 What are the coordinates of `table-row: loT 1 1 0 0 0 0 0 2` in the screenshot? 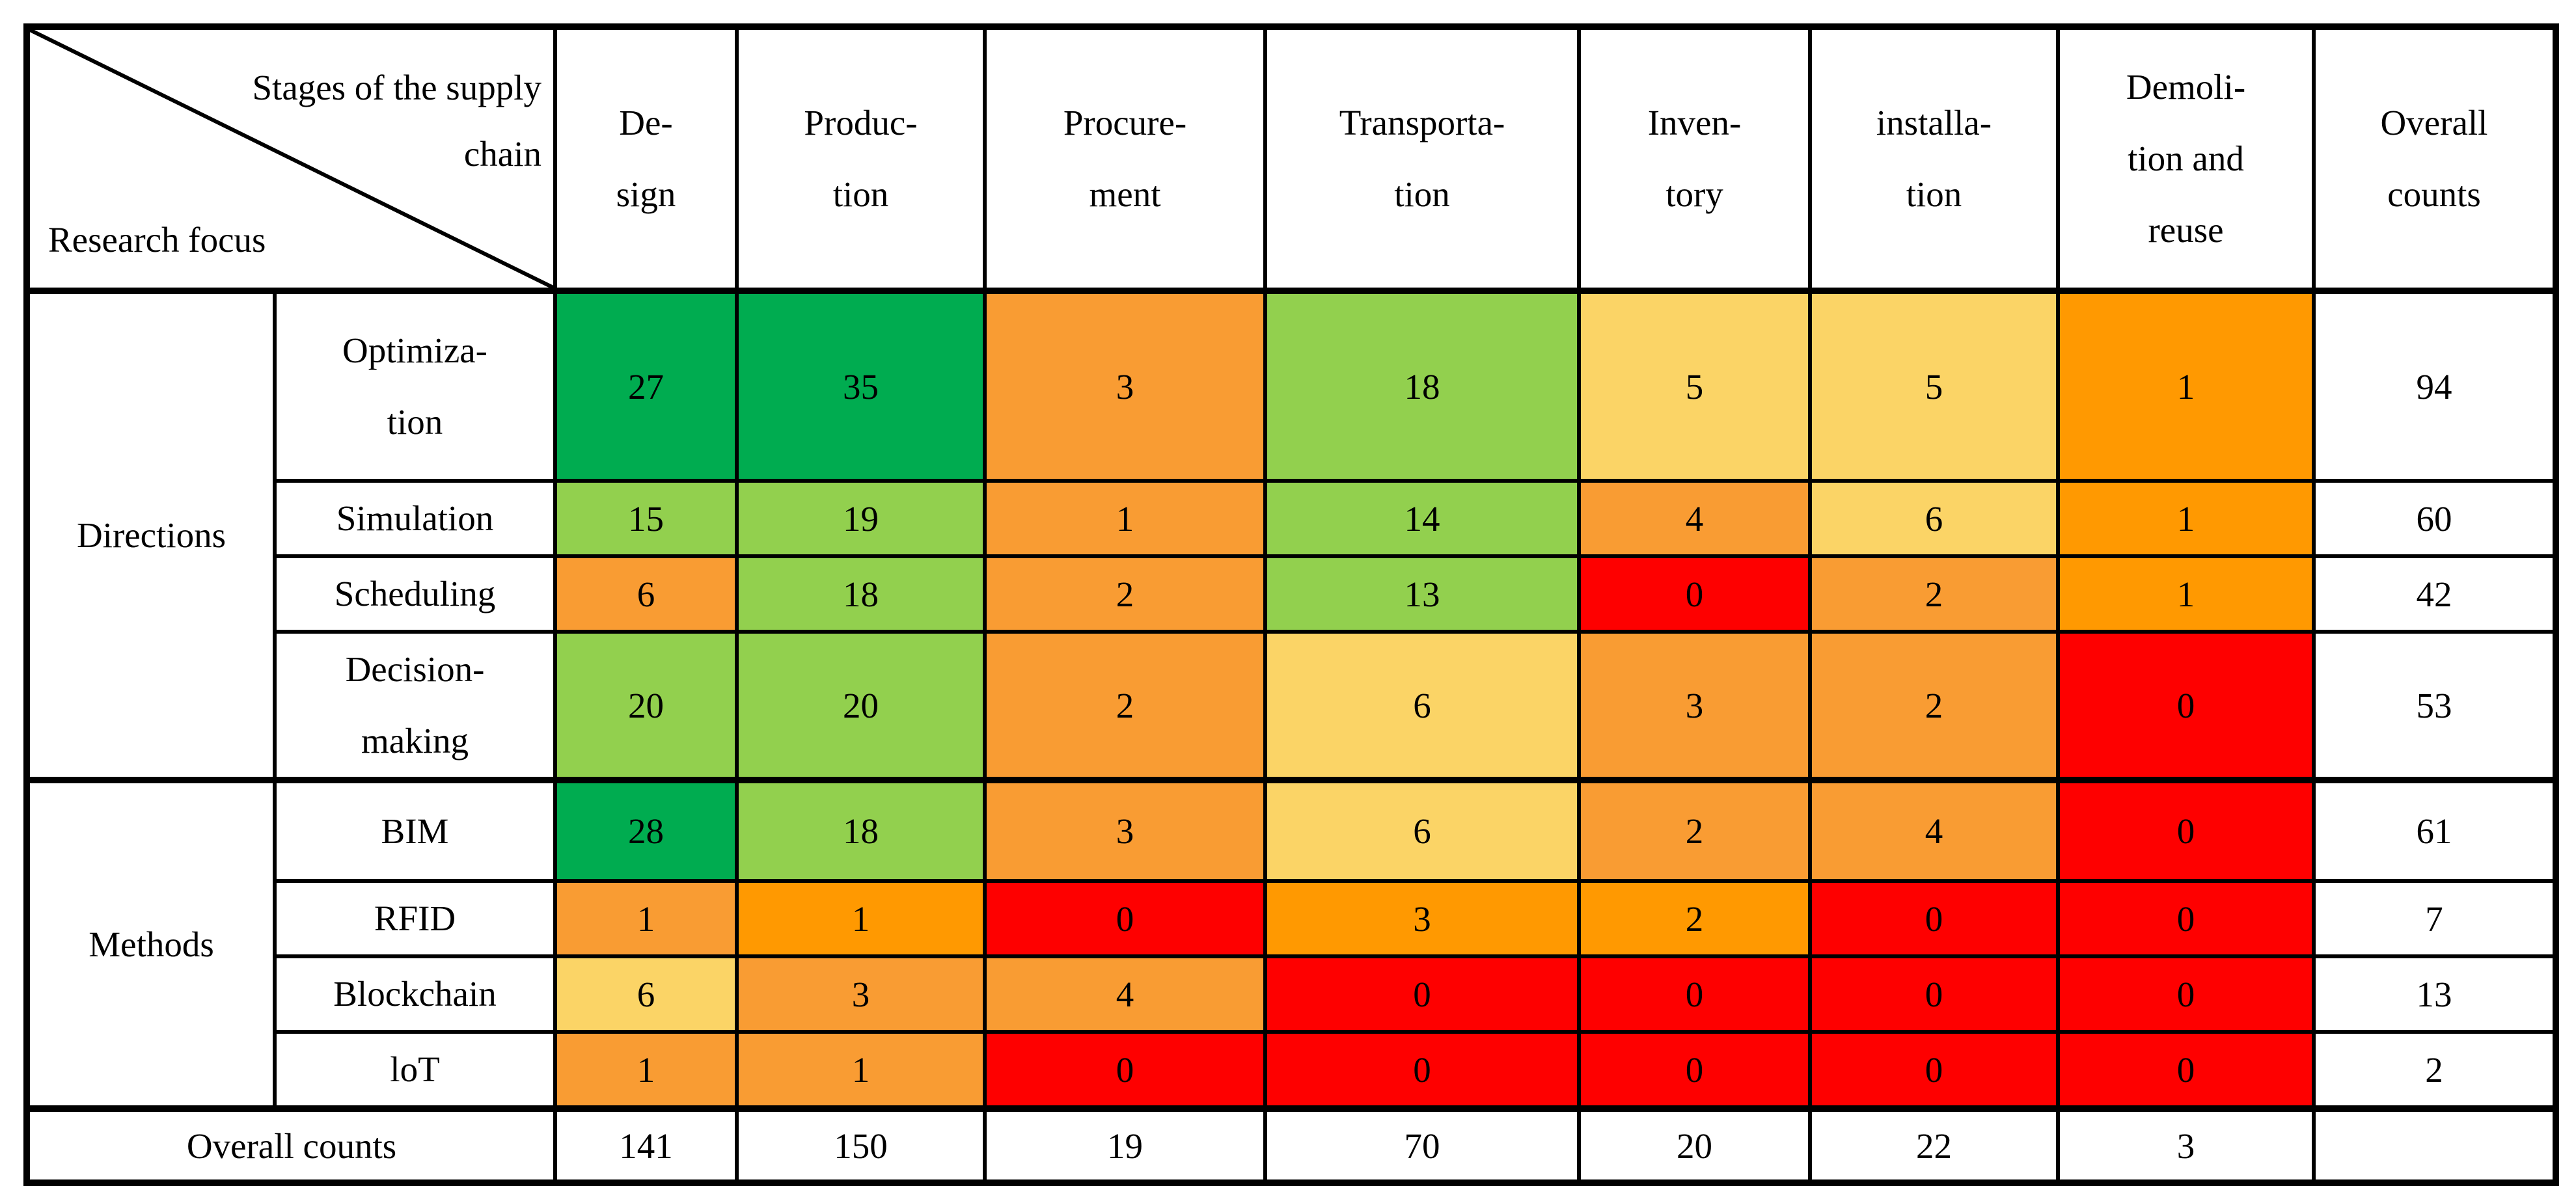 It's located at (1293, 1070).